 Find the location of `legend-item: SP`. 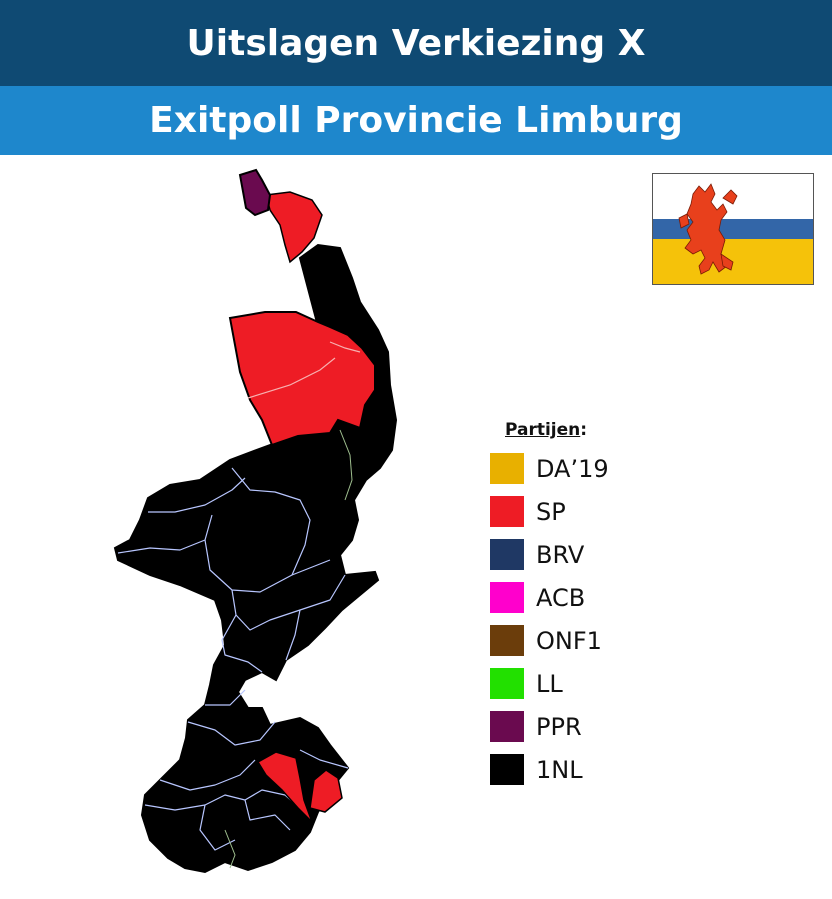

legend-item: SP is located at coordinates (549, 511).